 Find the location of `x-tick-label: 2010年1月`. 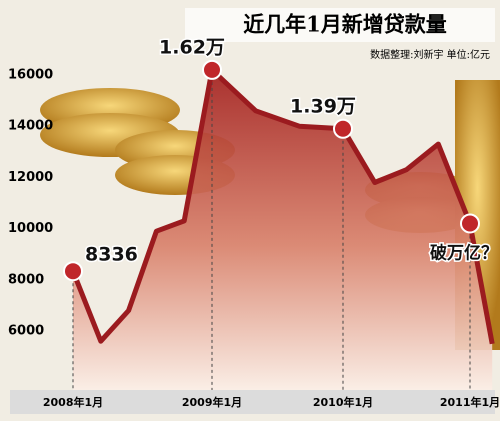

x-tick-label: 2010年1月 is located at coordinates (343, 402).